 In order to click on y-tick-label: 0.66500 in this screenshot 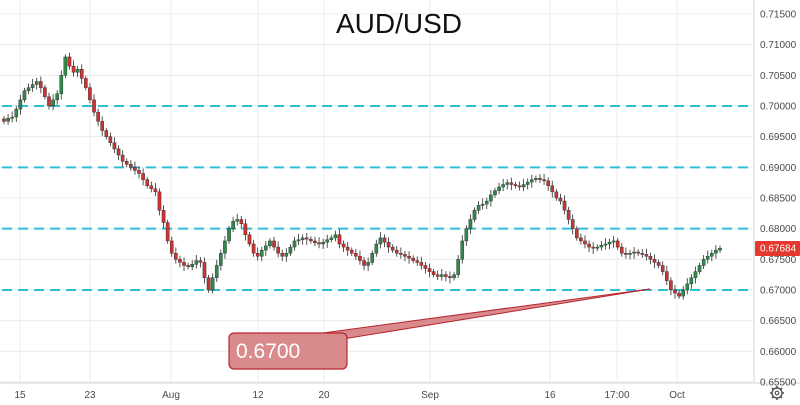, I will do `click(778, 321)`.